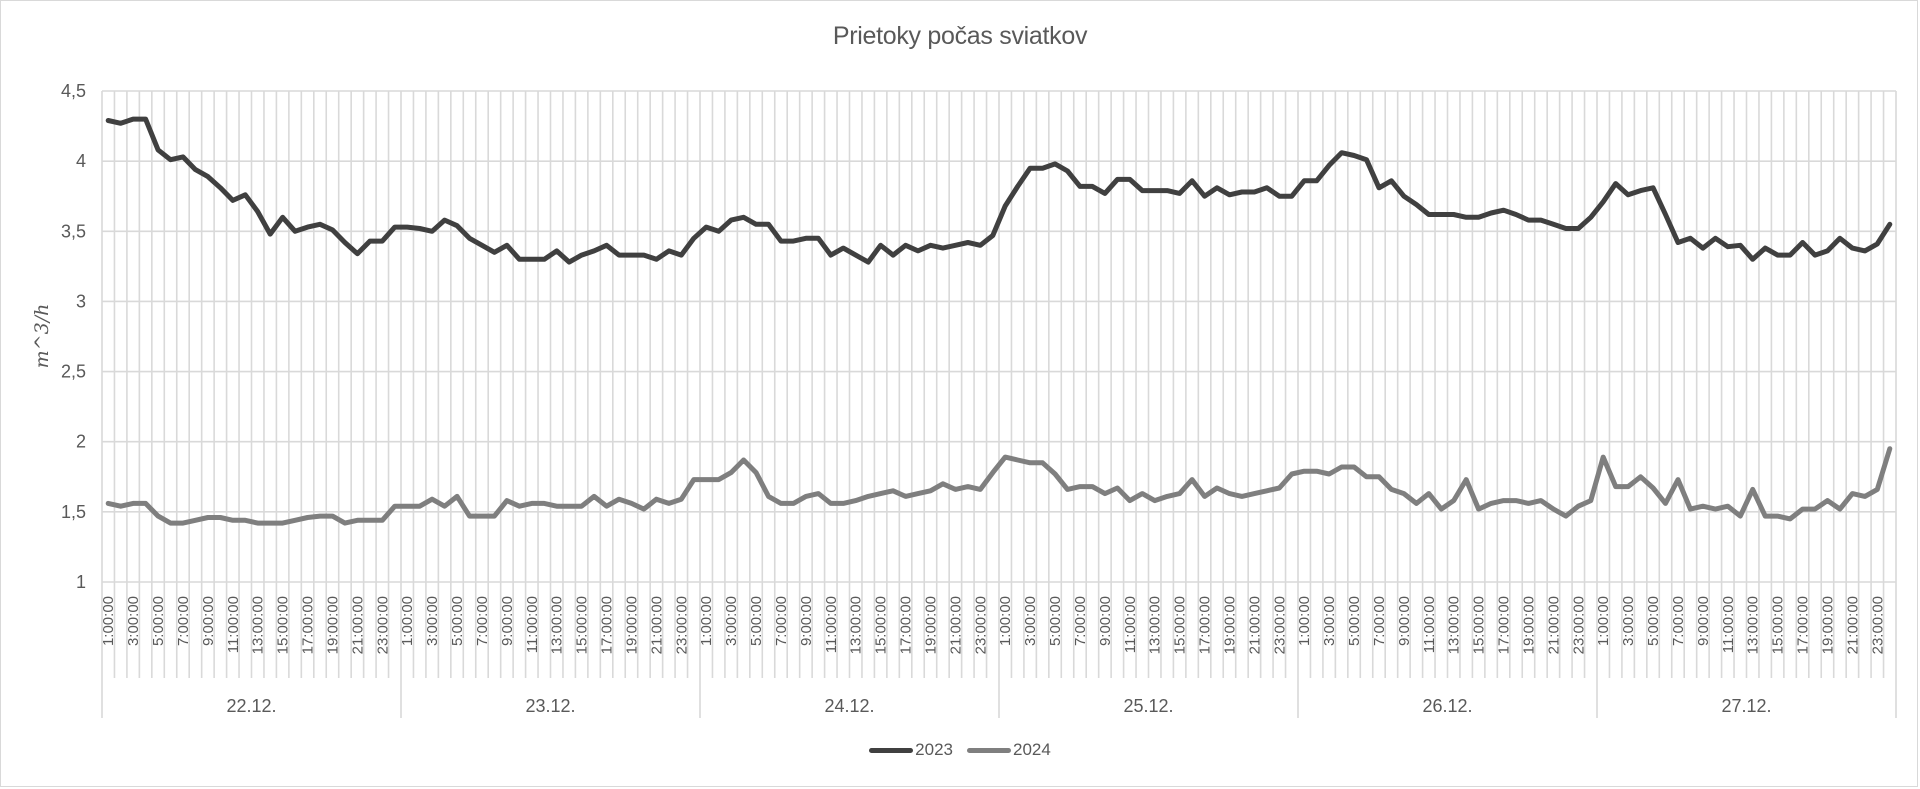 This screenshot has height=789, width=1920. I want to click on legend: 2023 2024, so click(960, 750).